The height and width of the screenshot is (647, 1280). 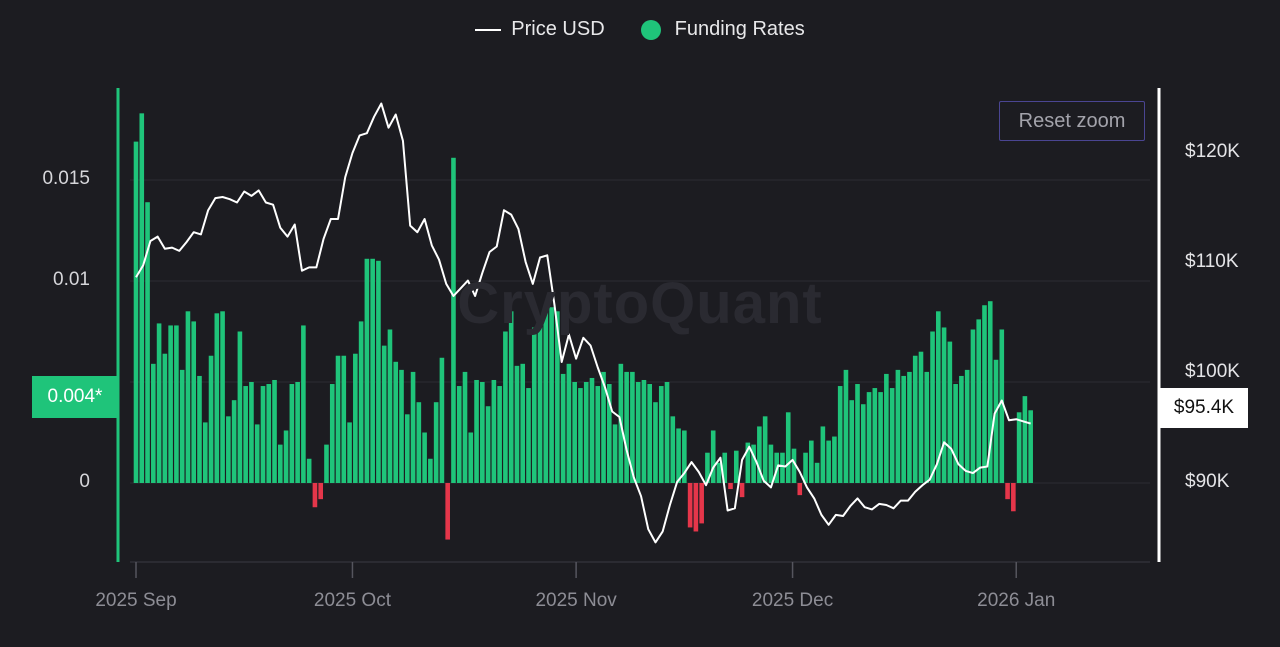 I want to click on current-price-badge: $95.4K, so click(x=1204, y=408).